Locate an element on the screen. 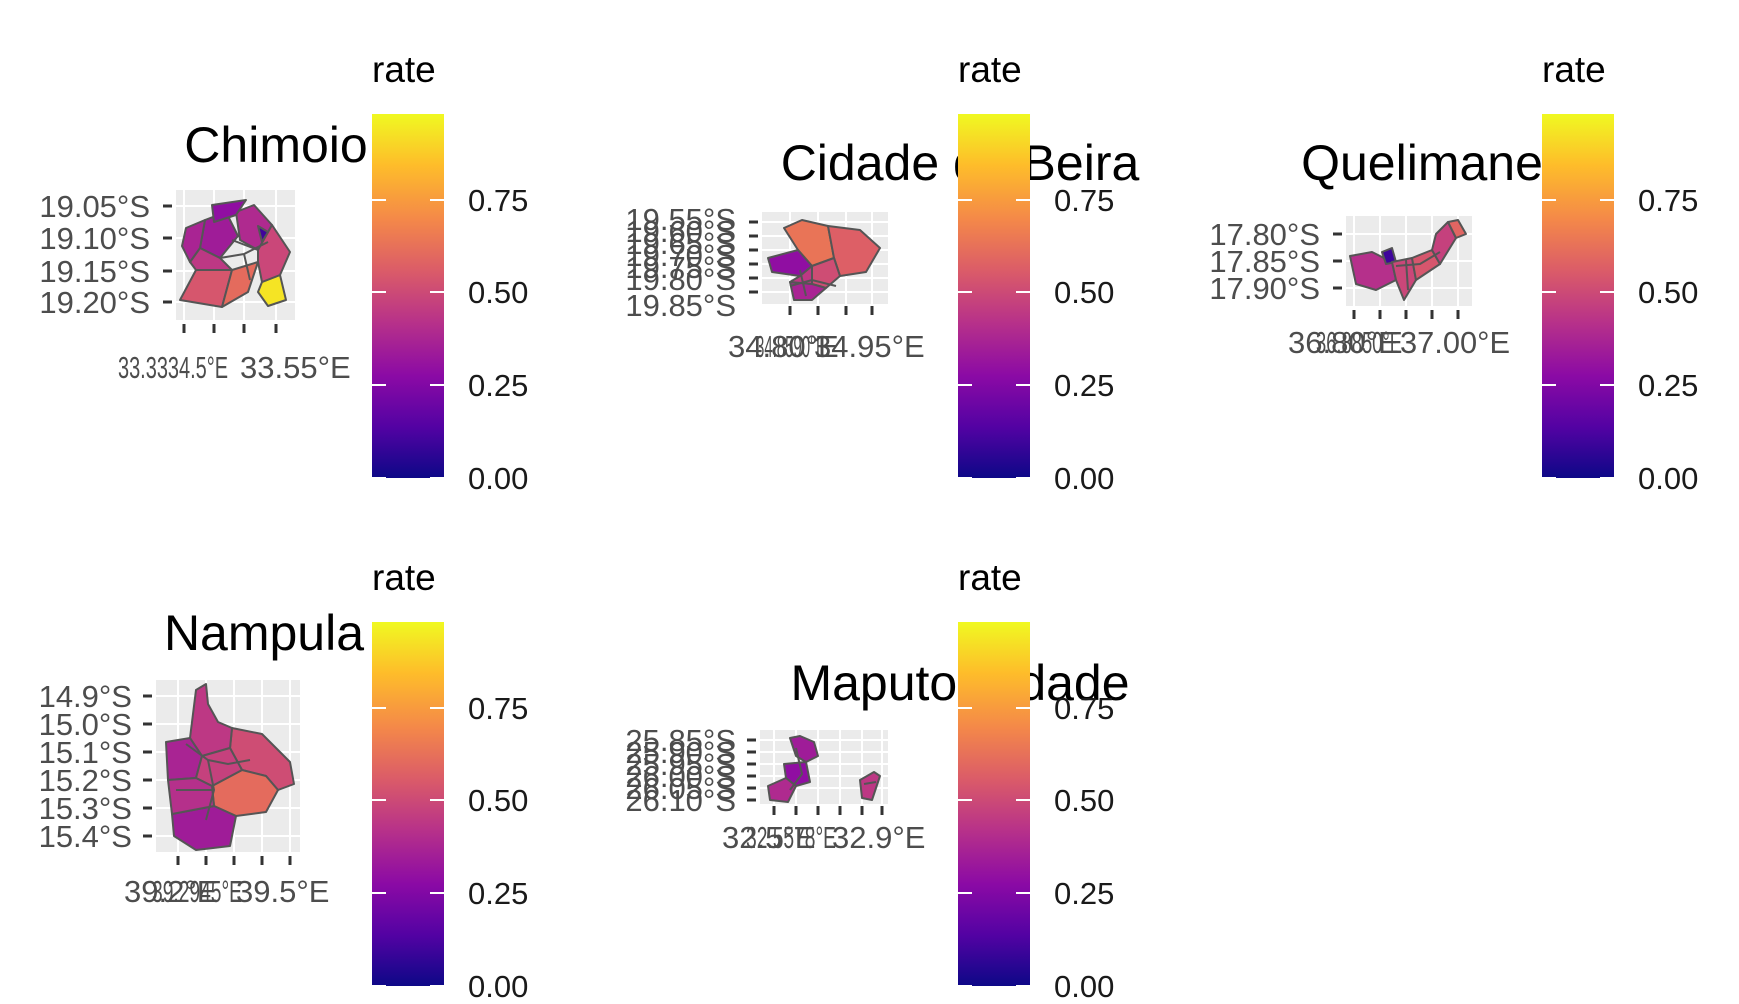 This screenshot has height=1004, width=1739. y-tick-label: 19.10°S is located at coordinates (94, 238).